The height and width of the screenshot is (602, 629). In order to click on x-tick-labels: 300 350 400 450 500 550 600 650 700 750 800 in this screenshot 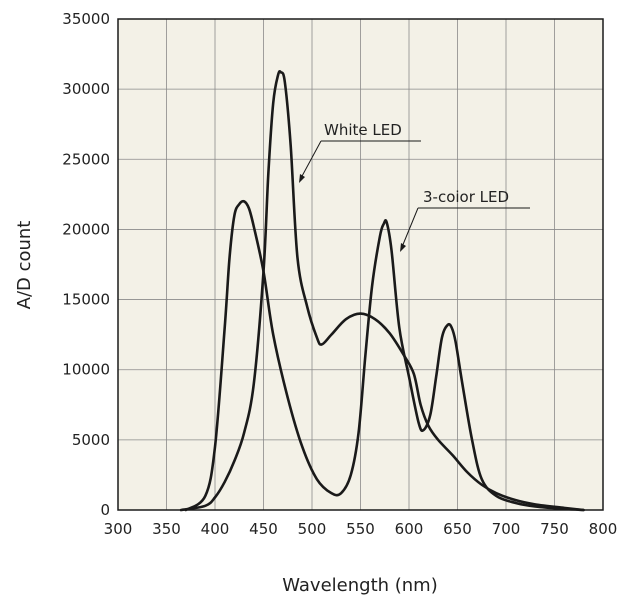, I will do `click(361, 529)`.